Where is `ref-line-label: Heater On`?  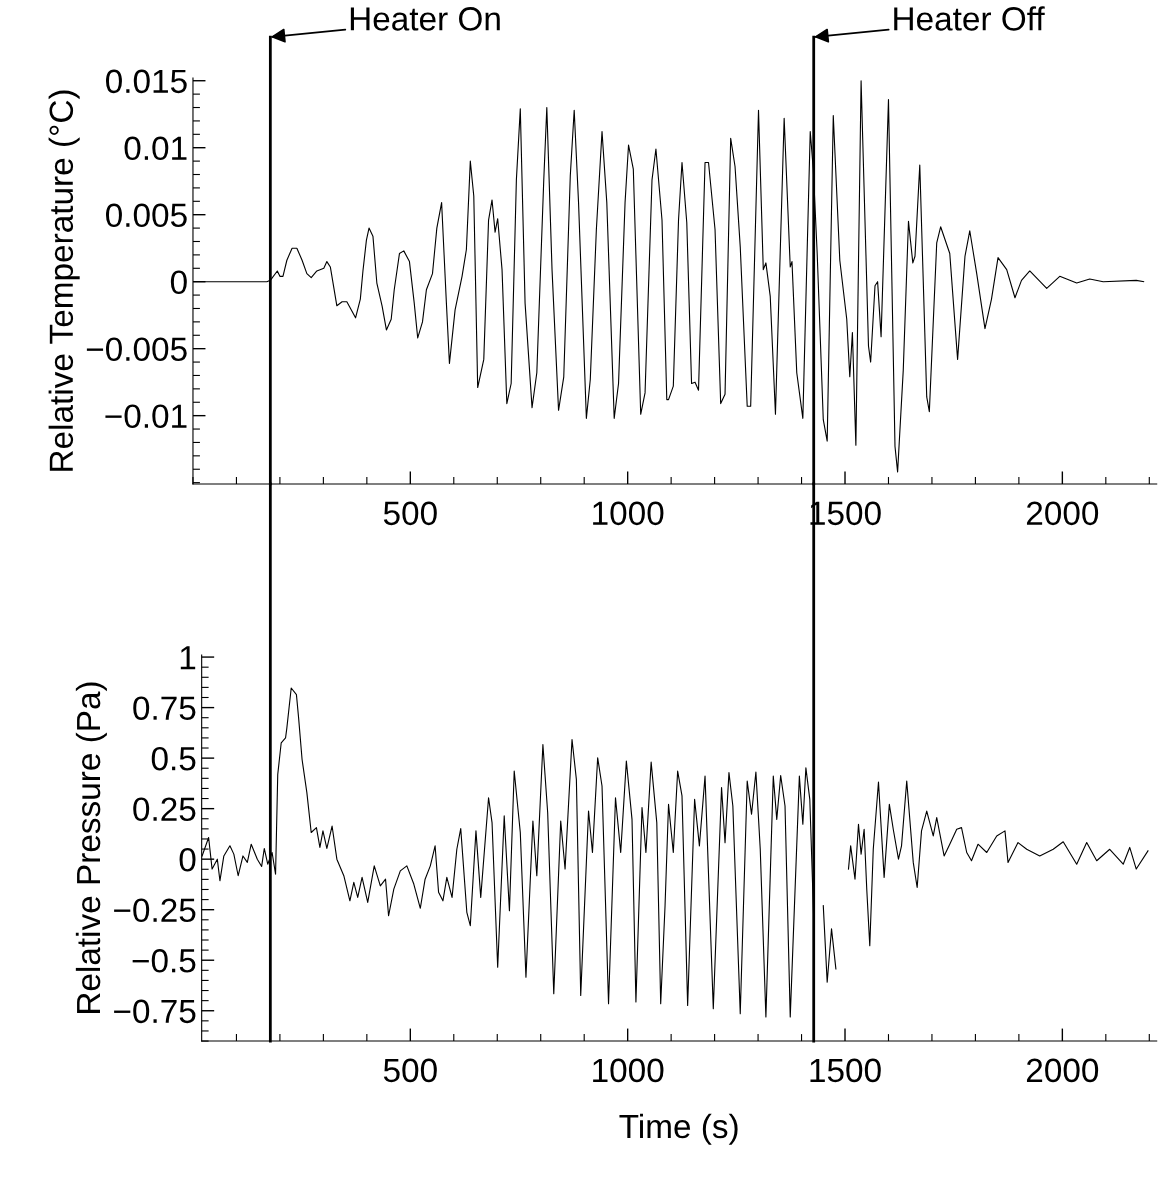
ref-line-label: Heater On is located at coordinates (425, 19).